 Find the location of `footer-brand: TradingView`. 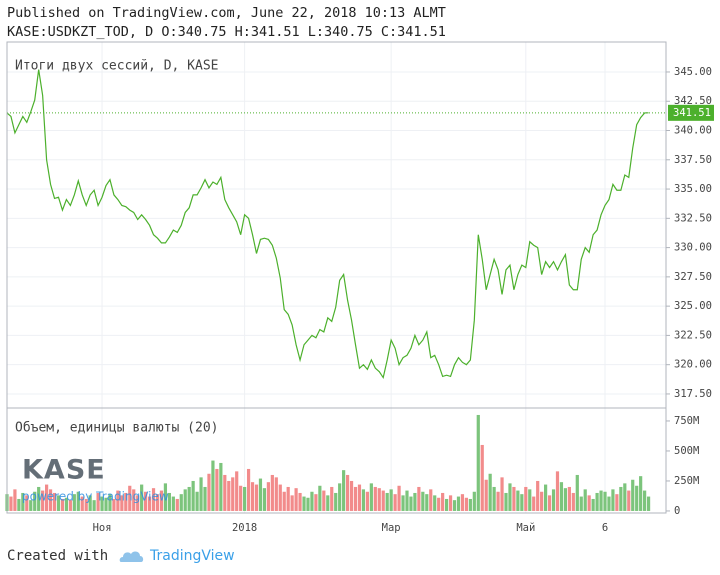

footer-brand: TradingView is located at coordinates (192, 556).